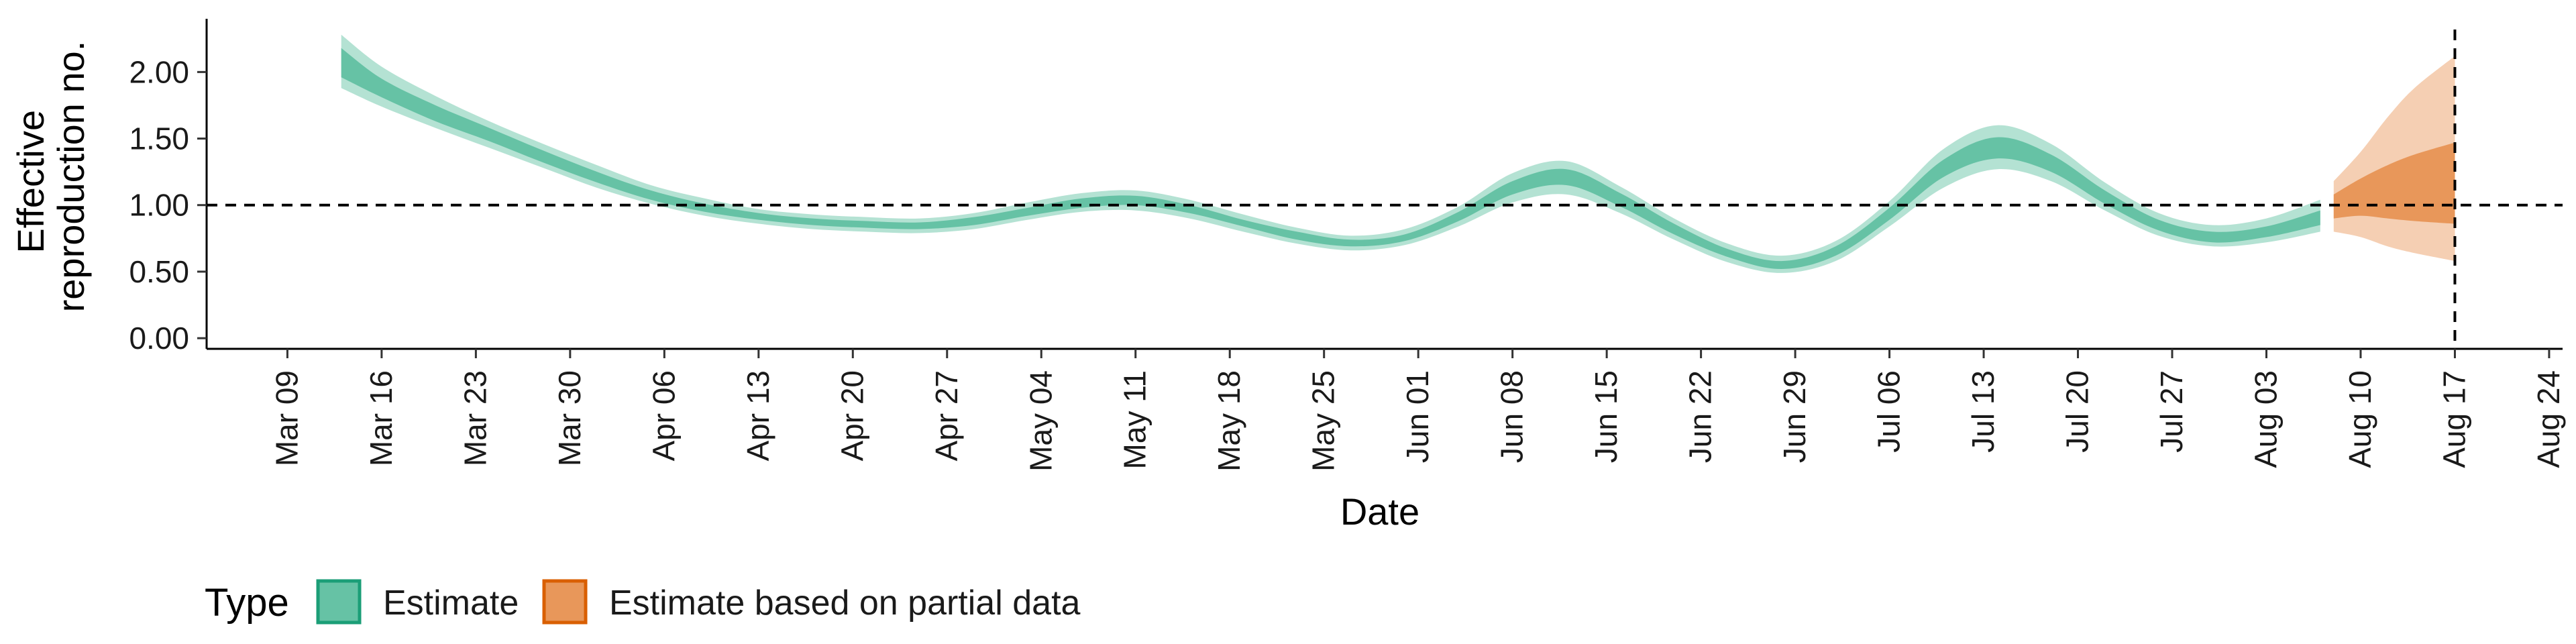  What do you see at coordinates (2548, 419) in the screenshot?
I see `x-tick-label: Aug 24` at bounding box center [2548, 419].